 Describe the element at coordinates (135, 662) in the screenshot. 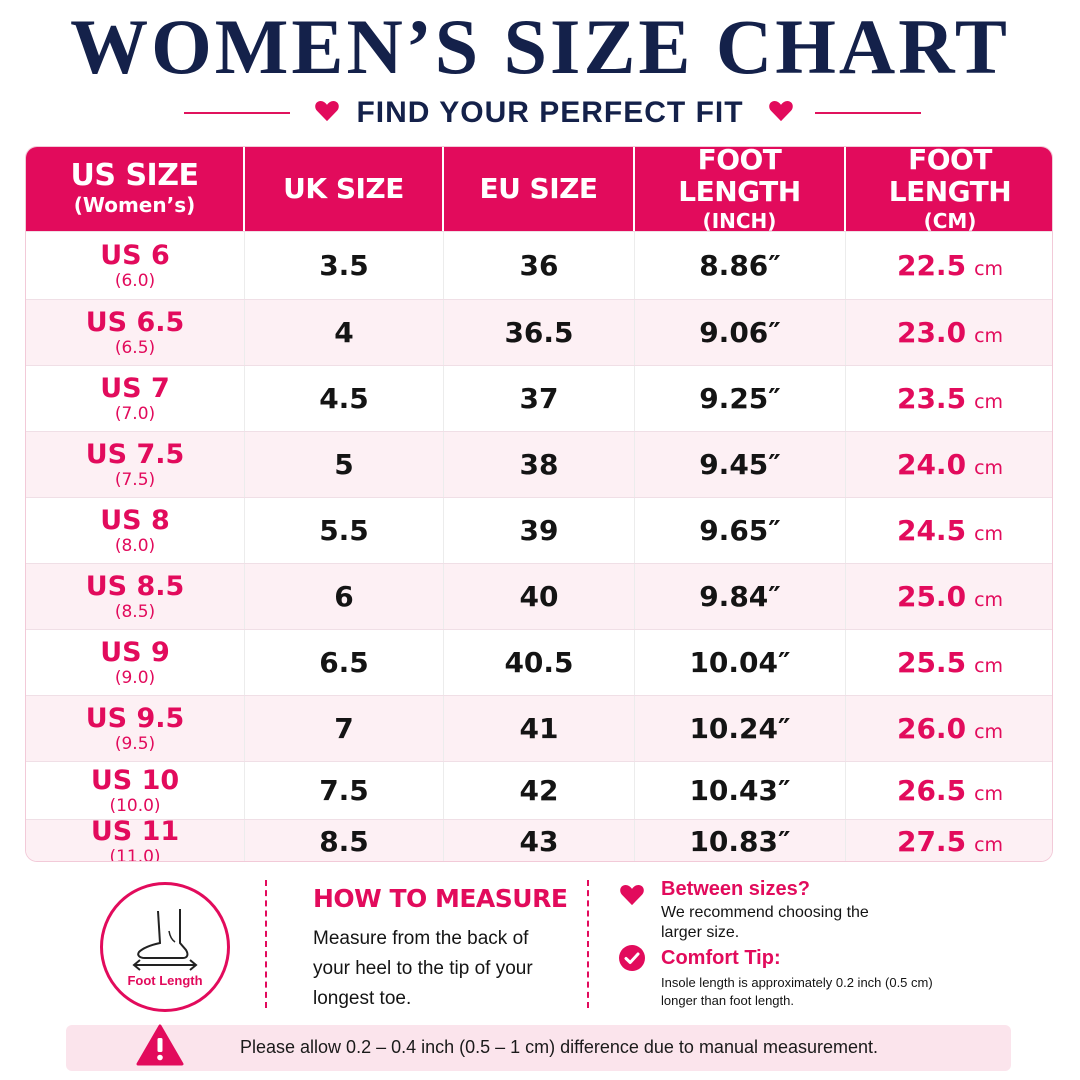

I see `cell-us-size: US 9 (9.0)` at that location.